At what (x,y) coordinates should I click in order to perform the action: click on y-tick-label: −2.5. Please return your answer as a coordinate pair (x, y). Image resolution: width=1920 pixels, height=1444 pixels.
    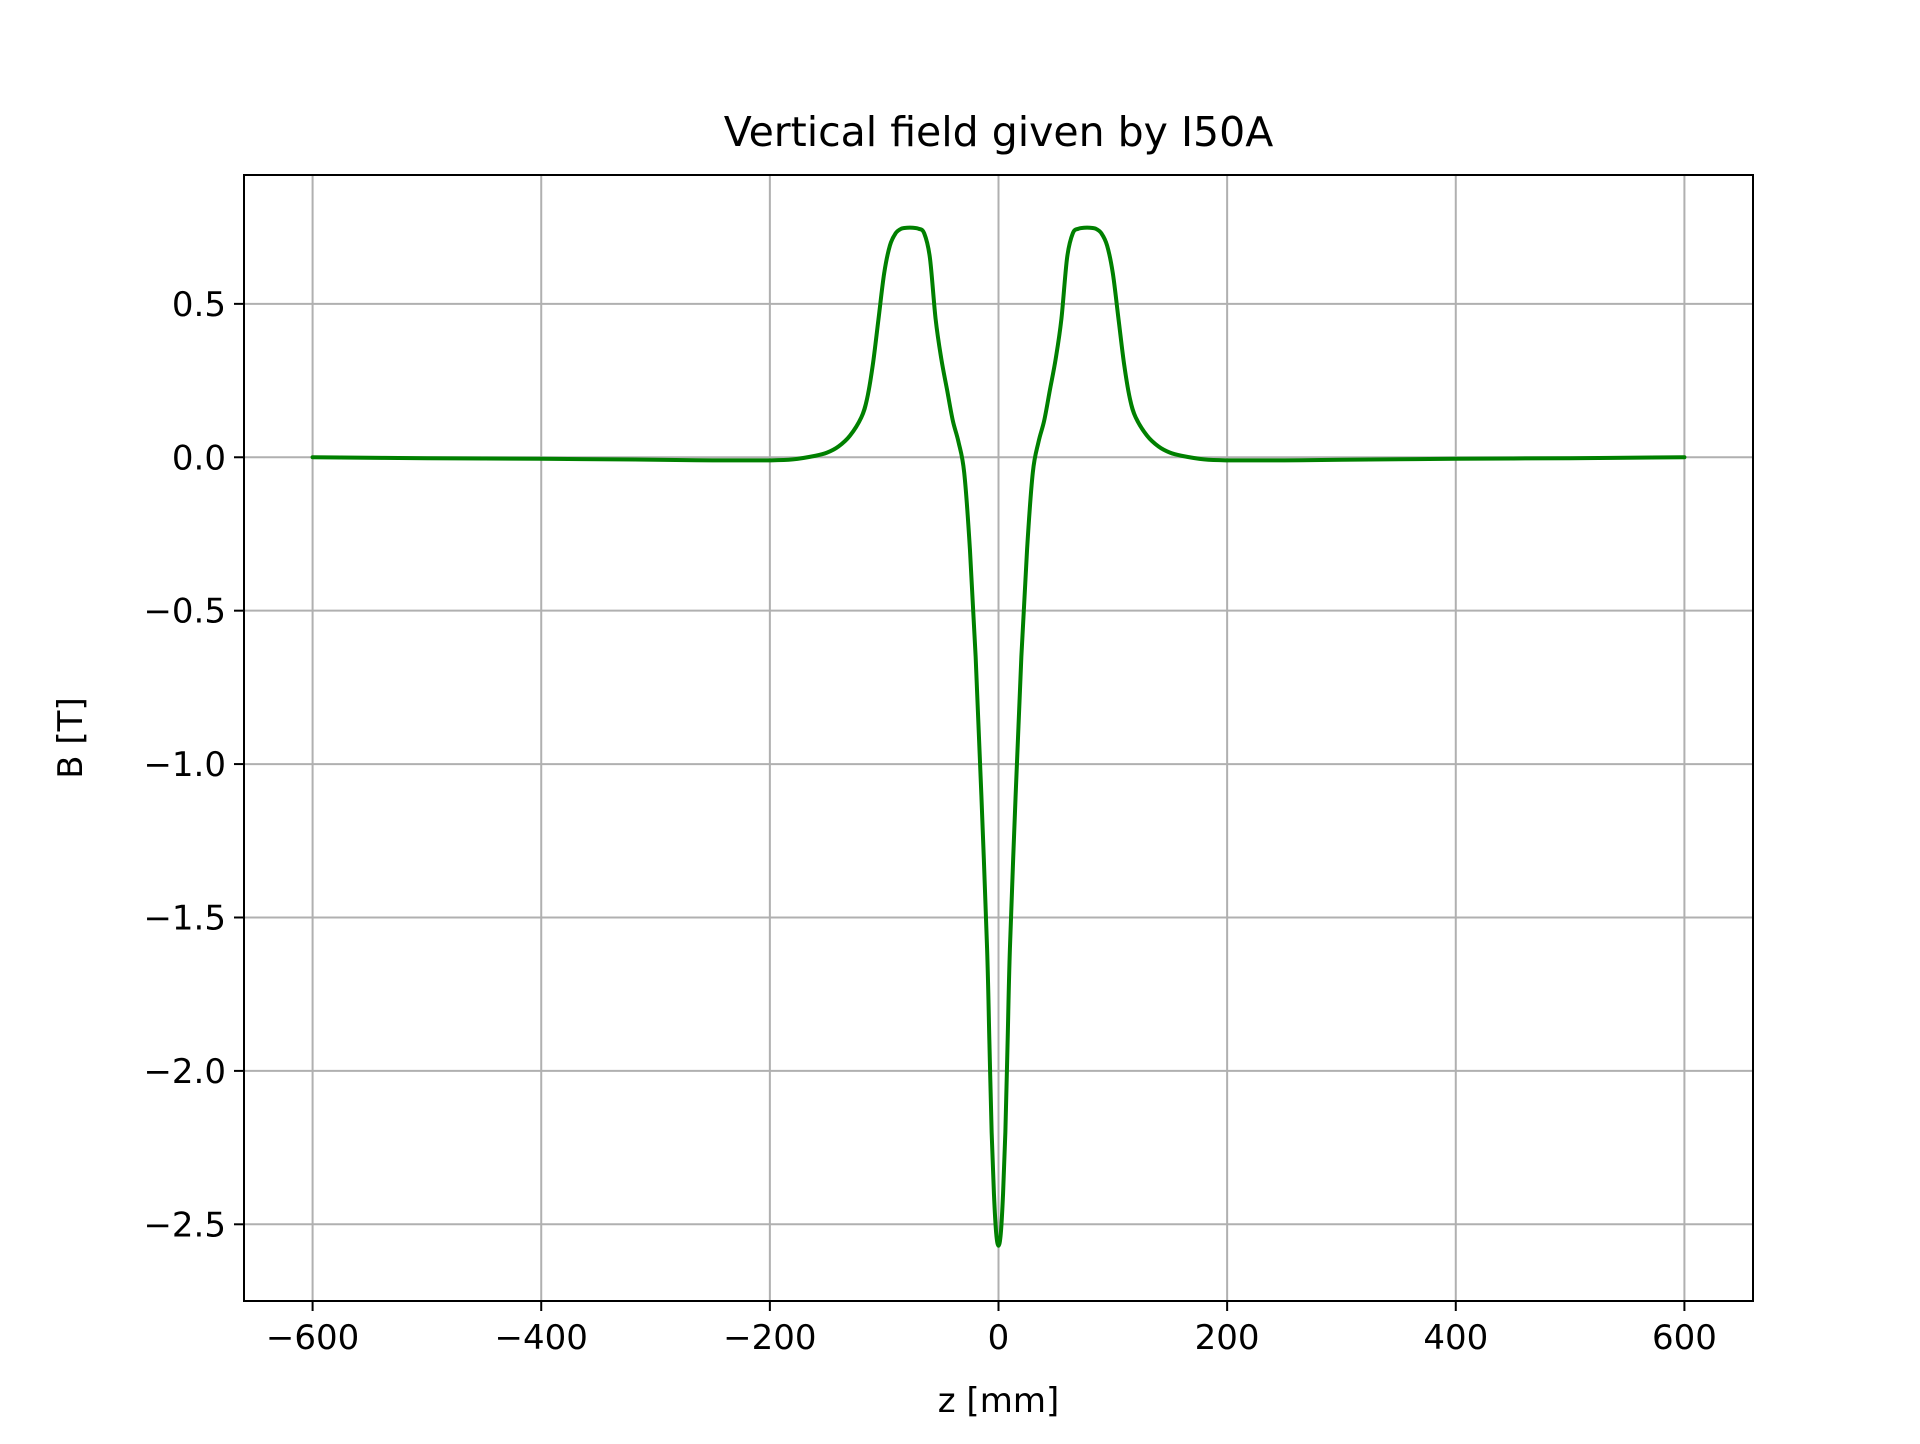
    Looking at the image, I should click on (184, 1225).